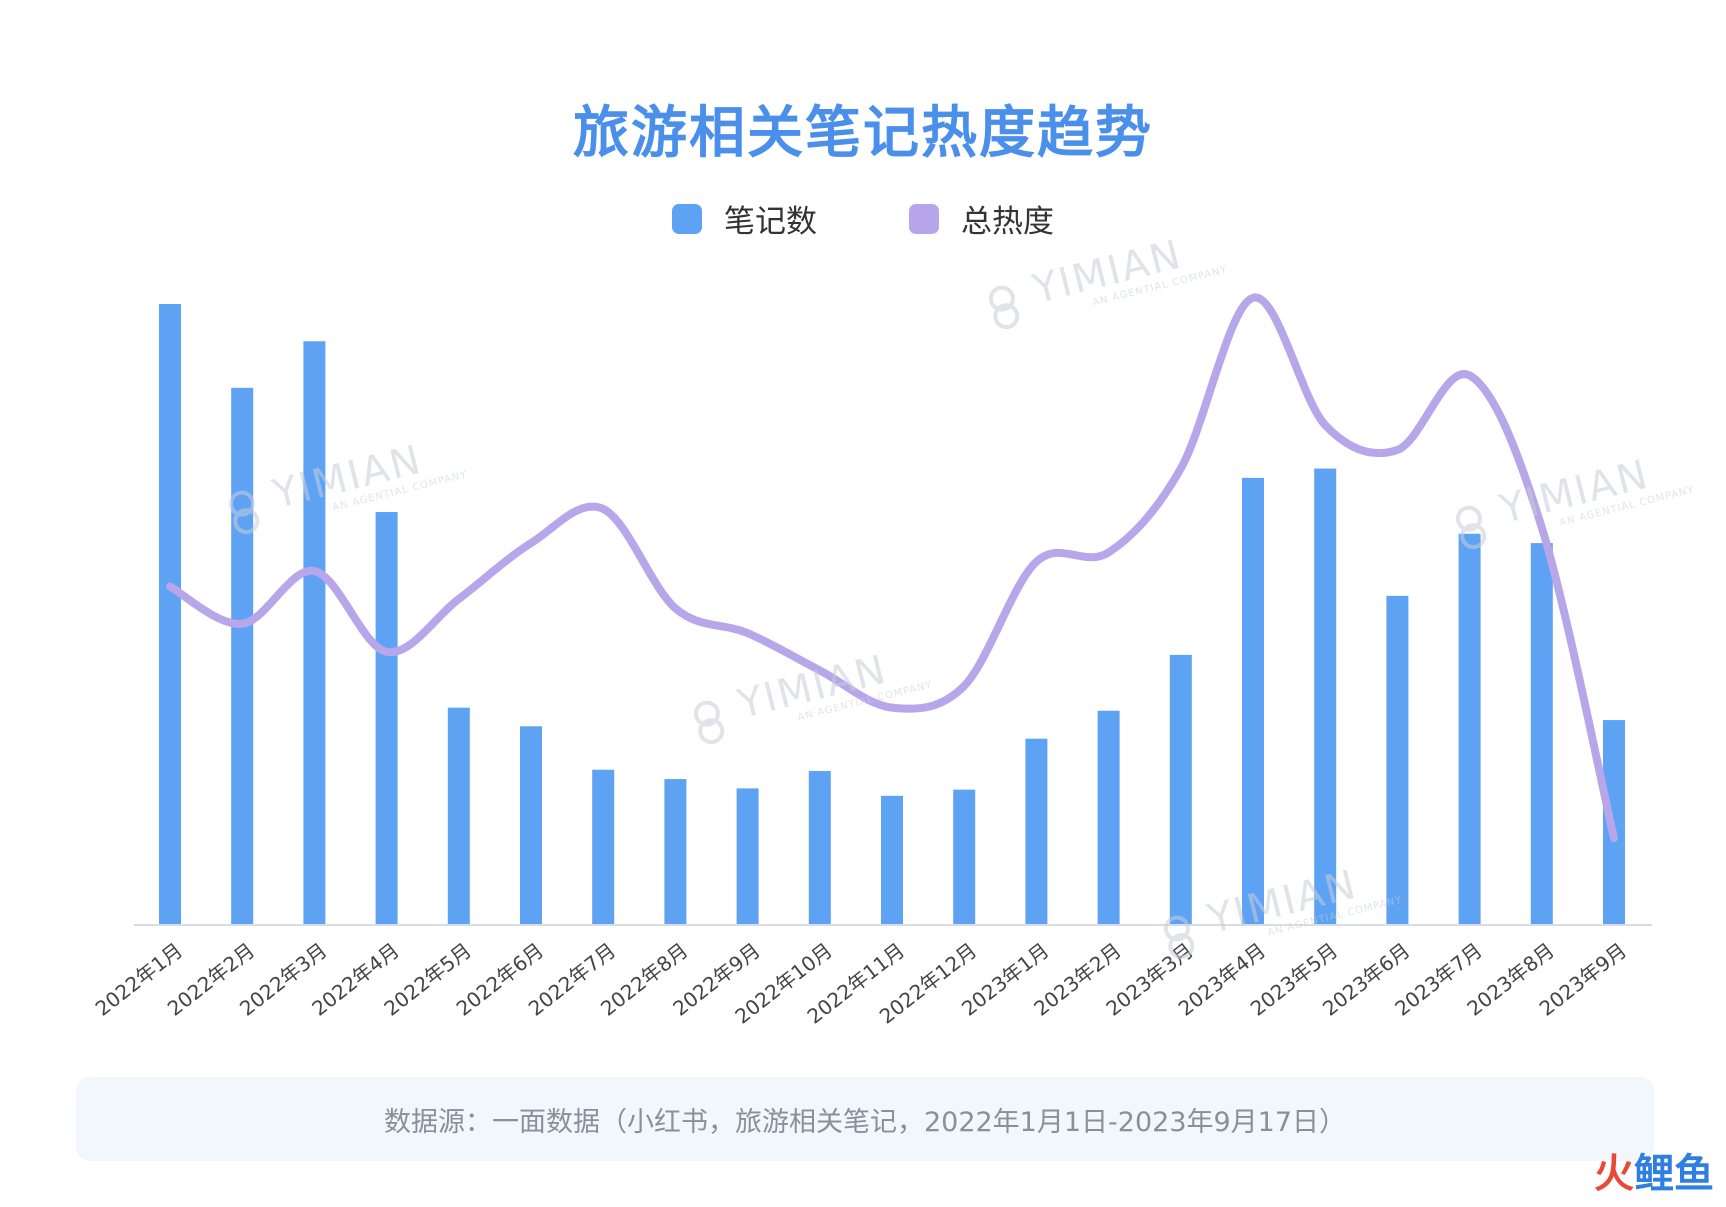 Image resolution: width=1726 pixels, height=1207 pixels. Describe the element at coordinates (863, 133) in the screenshot. I see `chart-title: 旅游相关笔记热度趋势` at that location.